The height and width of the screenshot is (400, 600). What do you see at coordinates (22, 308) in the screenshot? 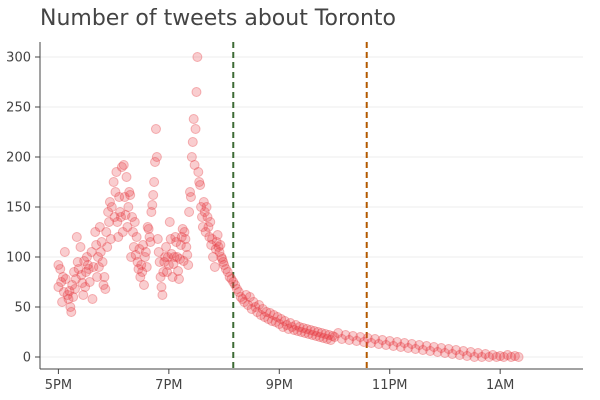
I see `y-tick-label: 50` at bounding box center [22, 308].